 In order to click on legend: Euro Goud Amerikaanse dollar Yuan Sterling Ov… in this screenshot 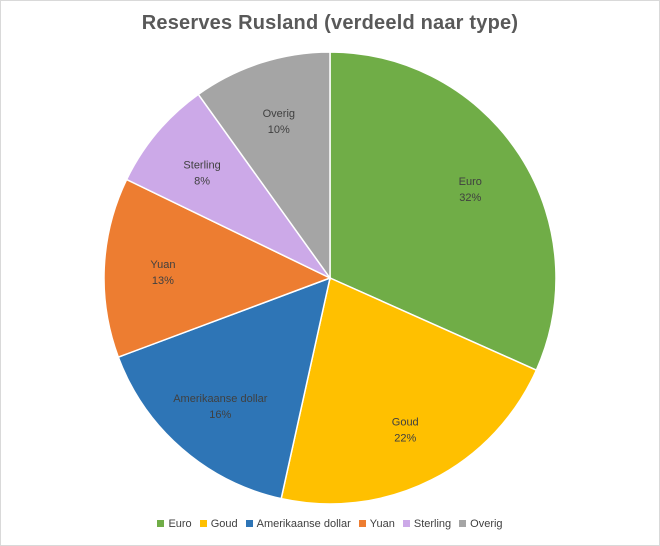, I will do `click(330, 524)`.